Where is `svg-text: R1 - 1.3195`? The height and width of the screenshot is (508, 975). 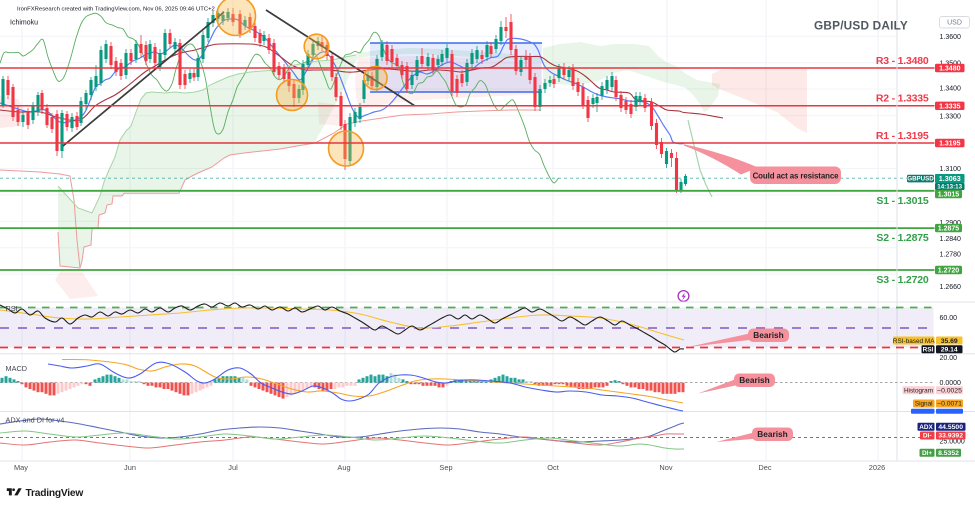 svg-text: R1 - 1.3195 is located at coordinates (902, 136).